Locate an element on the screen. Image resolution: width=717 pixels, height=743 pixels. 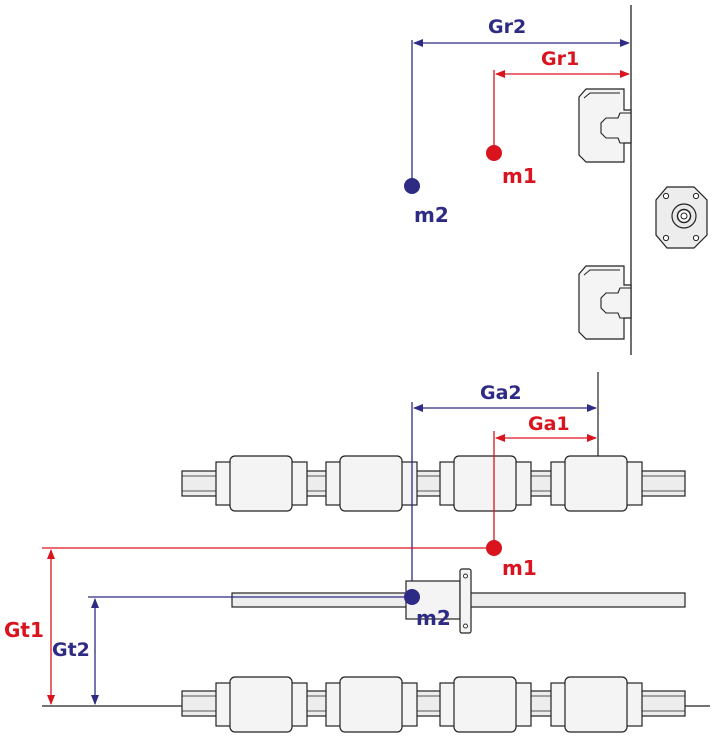
m1-label-bottom: m1 is located at coordinates (519, 568).